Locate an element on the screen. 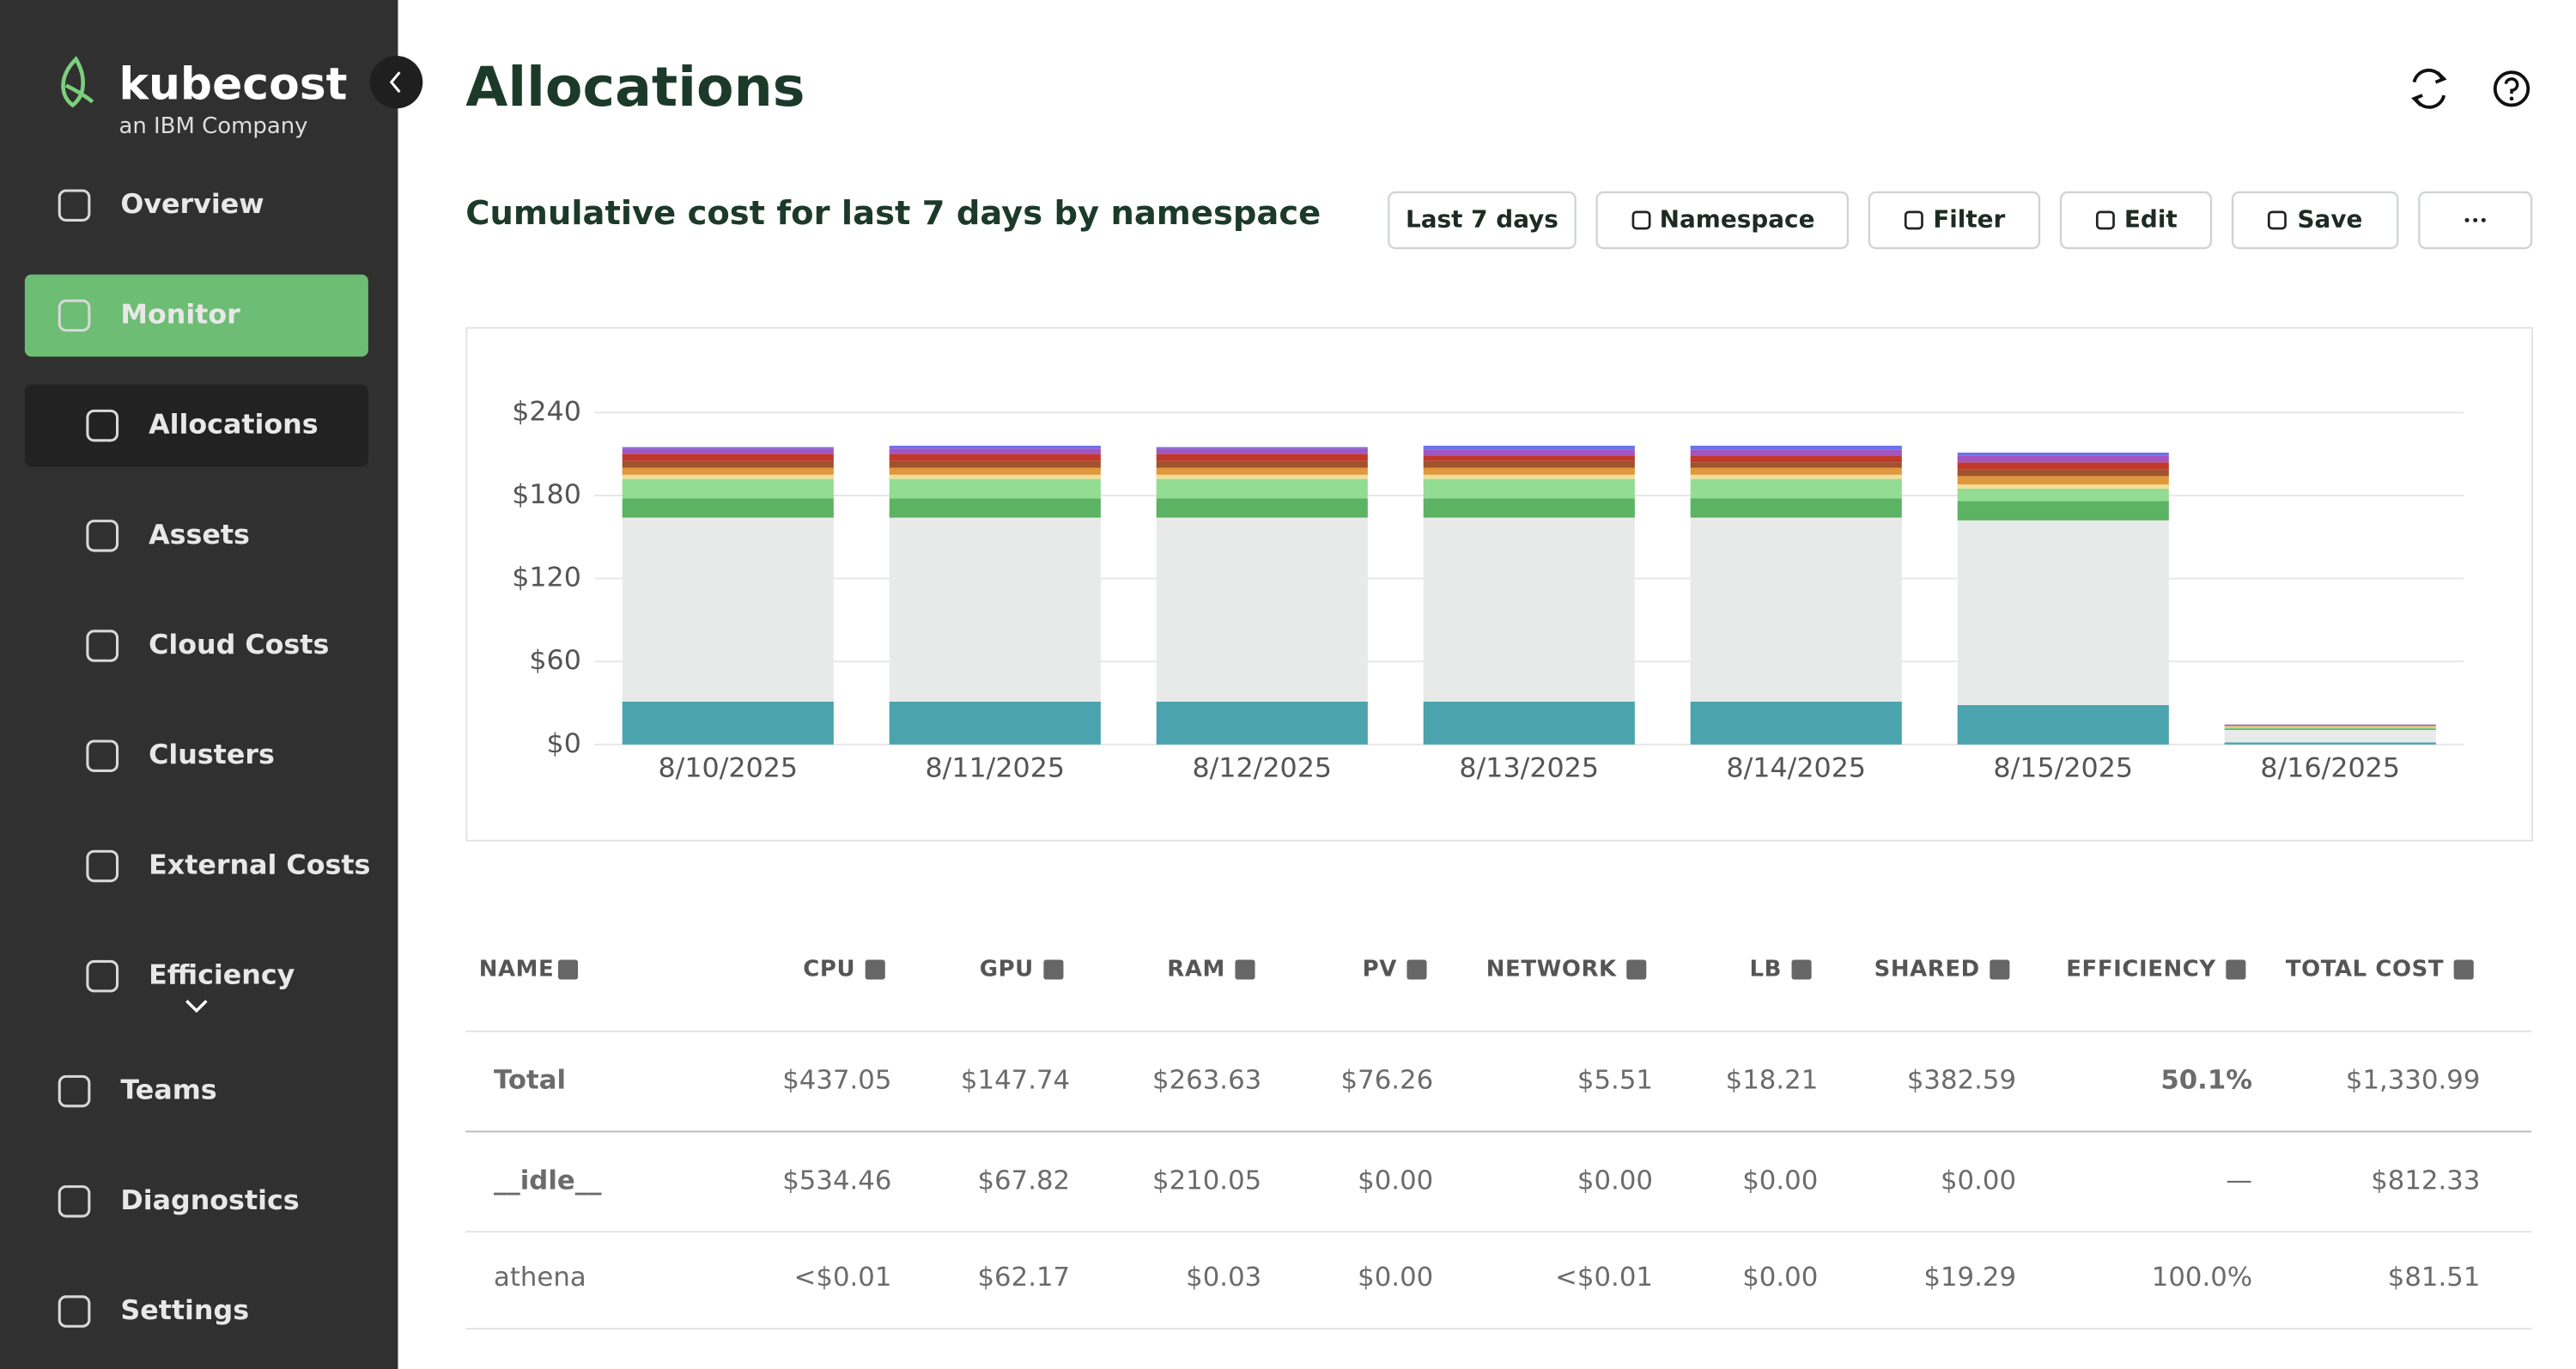  nav-item: Allocations is located at coordinates (234, 425).